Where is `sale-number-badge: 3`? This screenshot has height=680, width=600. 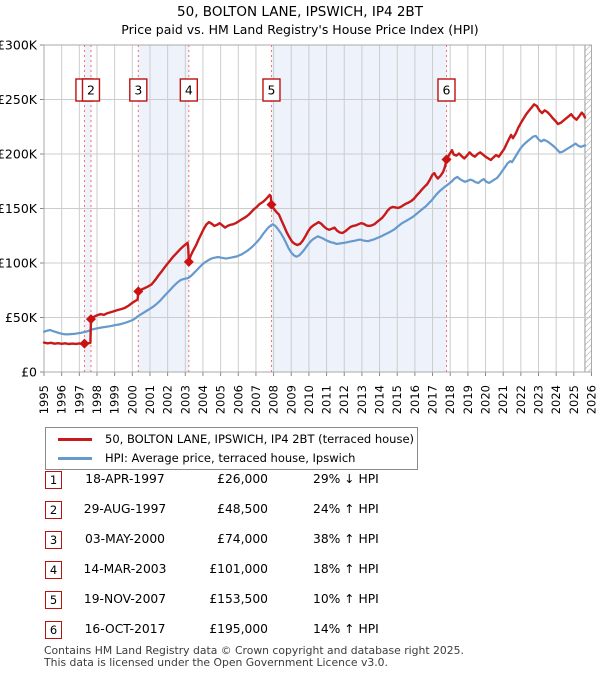
sale-number-badge: 3 is located at coordinates (53, 540).